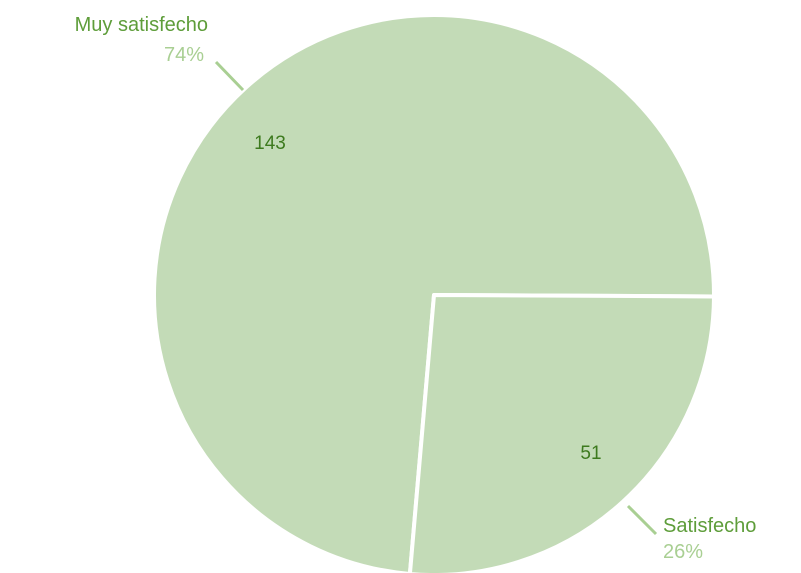 This screenshot has width=801, height=573. Describe the element at coordinates (270, 143) in the screenshot. I see `slice-value-label-muy-satisfecho: 143` at that location.